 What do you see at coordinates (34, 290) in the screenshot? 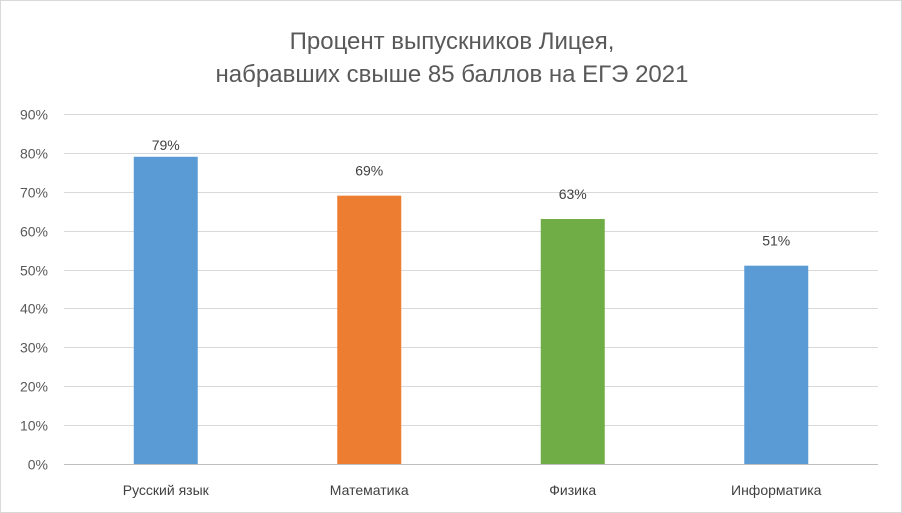
I see `y-axis: 0% 10% 20% 30% 40% 50% 60% 70% 80% 90%` at bounding box center [34, 290].